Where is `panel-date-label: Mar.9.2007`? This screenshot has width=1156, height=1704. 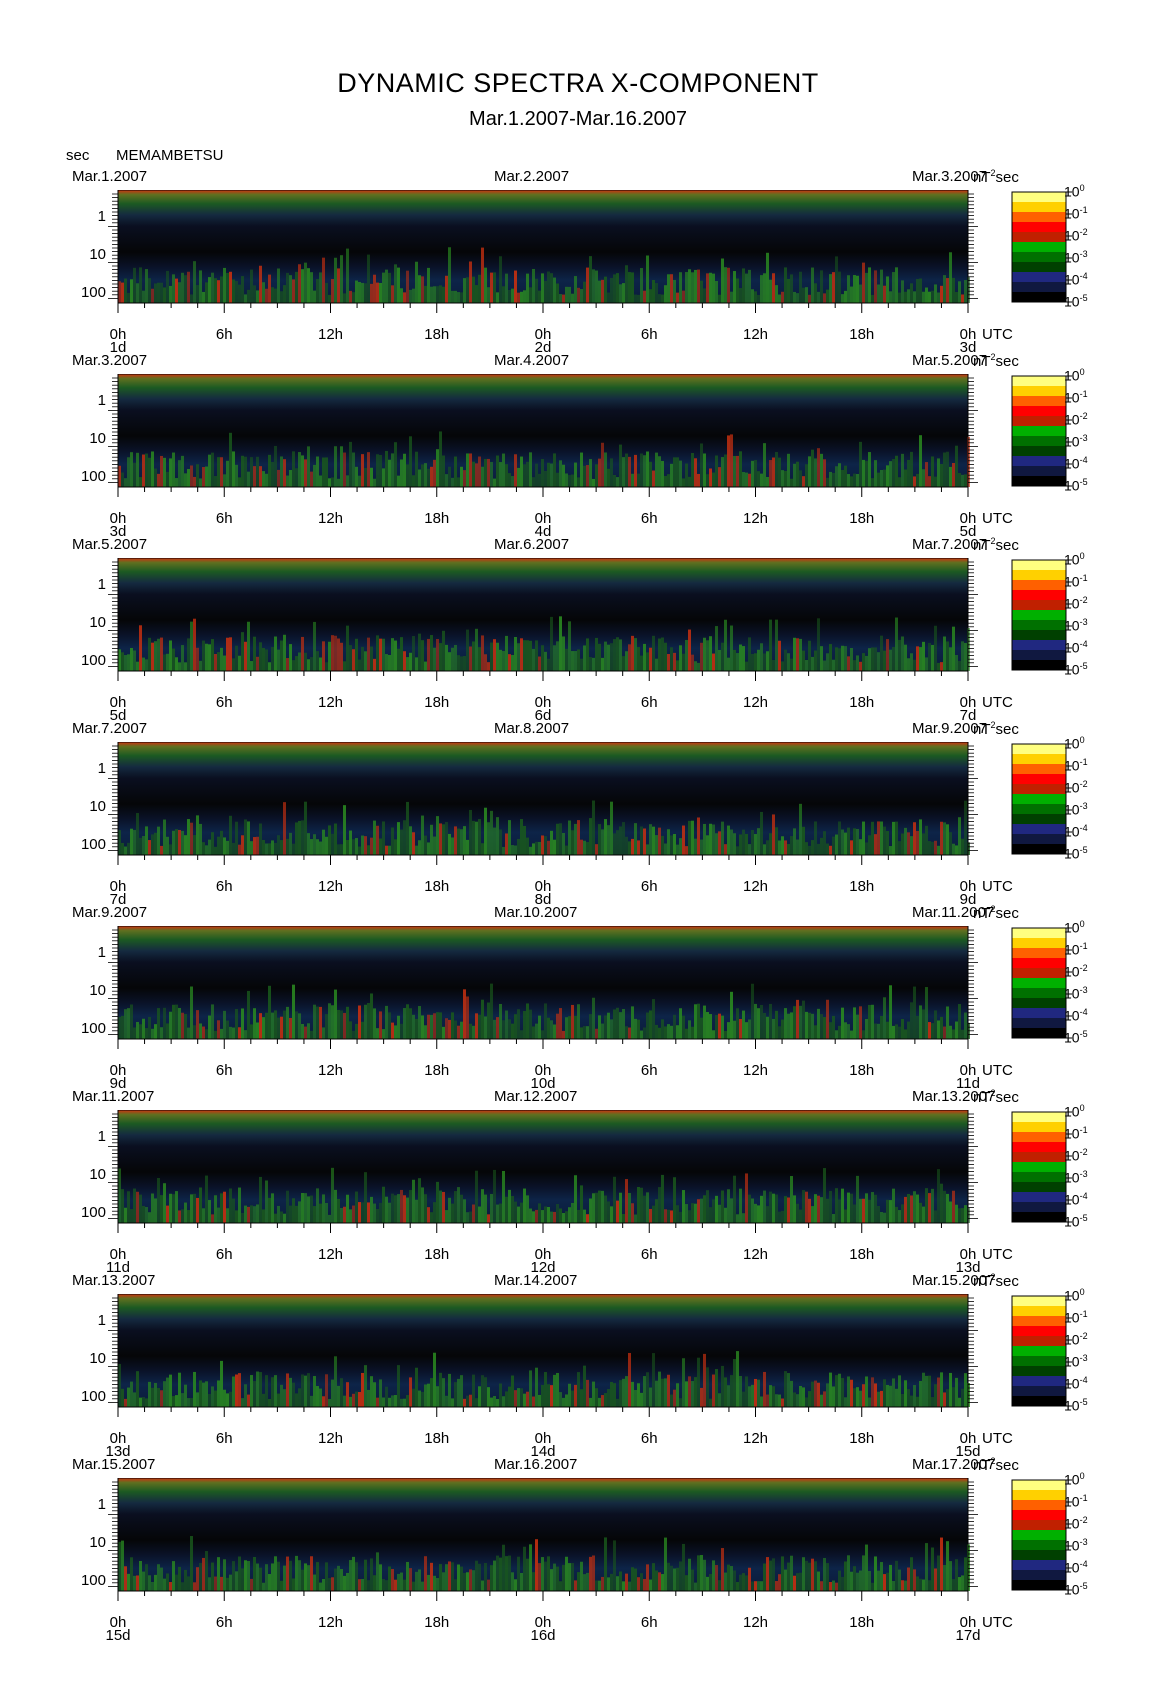
panel-date-label: Mar.9.2007 is located at coordinates (950, 728).